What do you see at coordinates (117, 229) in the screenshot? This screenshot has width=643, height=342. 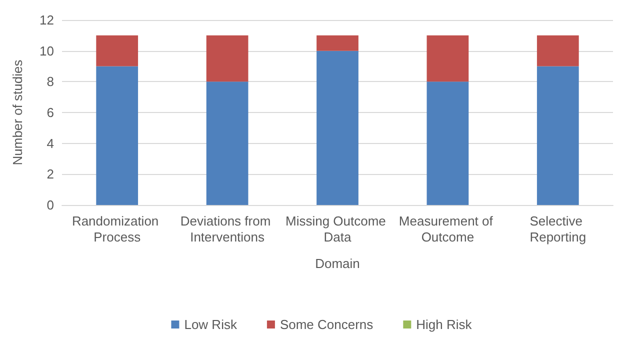 I see `x-tick-label: Randomization Process` at bounding box center [117, 229].